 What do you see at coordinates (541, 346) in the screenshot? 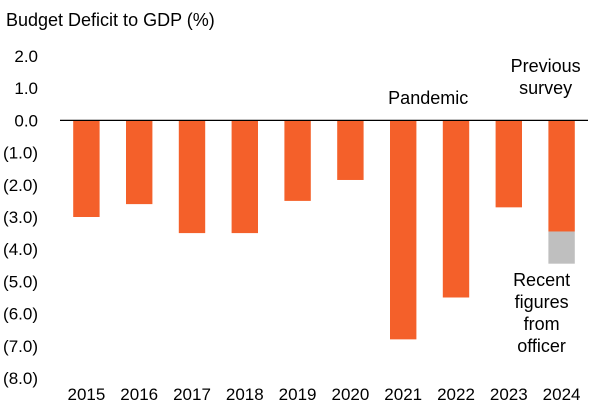
I see `annotation-line: officer` at bounding box center [541, 346].